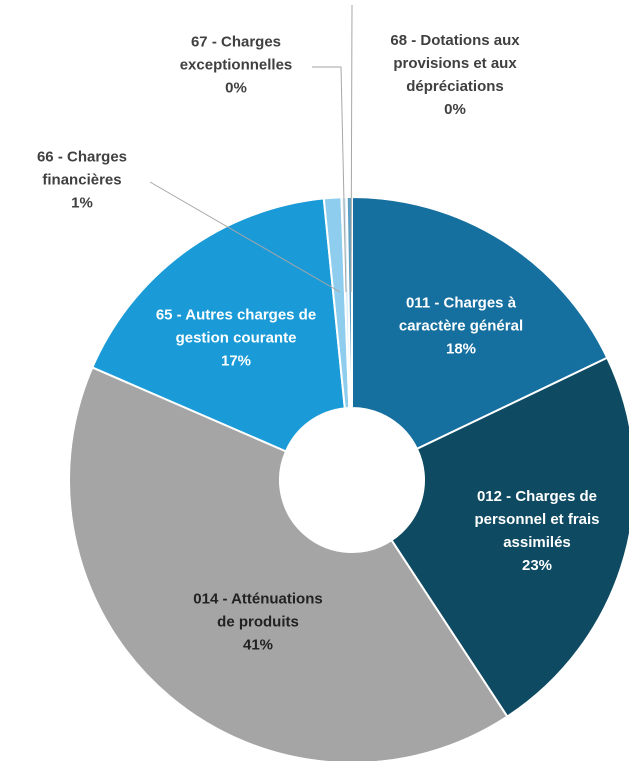 The image size is (629, 761). What do you see at coordinates (236, 326) in the screenshot?
I see `category-label: 65 - Autres charges de gestion courante` at bounding box center [236, 326].